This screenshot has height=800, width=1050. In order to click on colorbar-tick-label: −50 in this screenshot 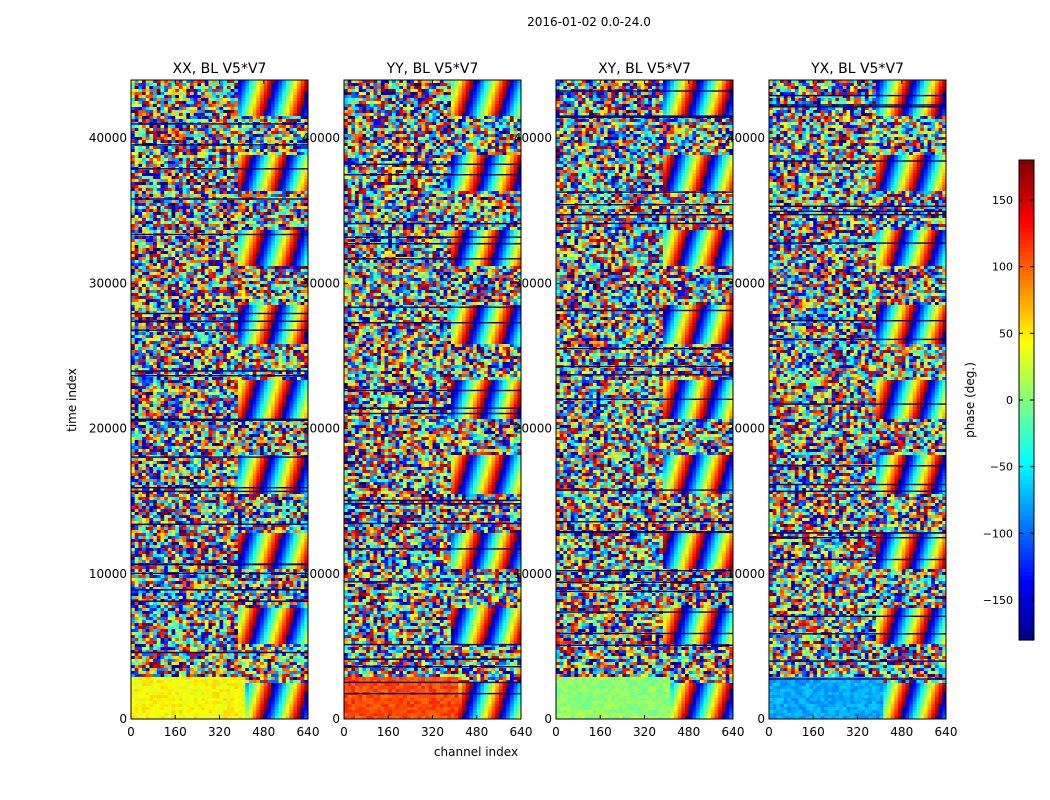, I will do `click(1001, 467)`.